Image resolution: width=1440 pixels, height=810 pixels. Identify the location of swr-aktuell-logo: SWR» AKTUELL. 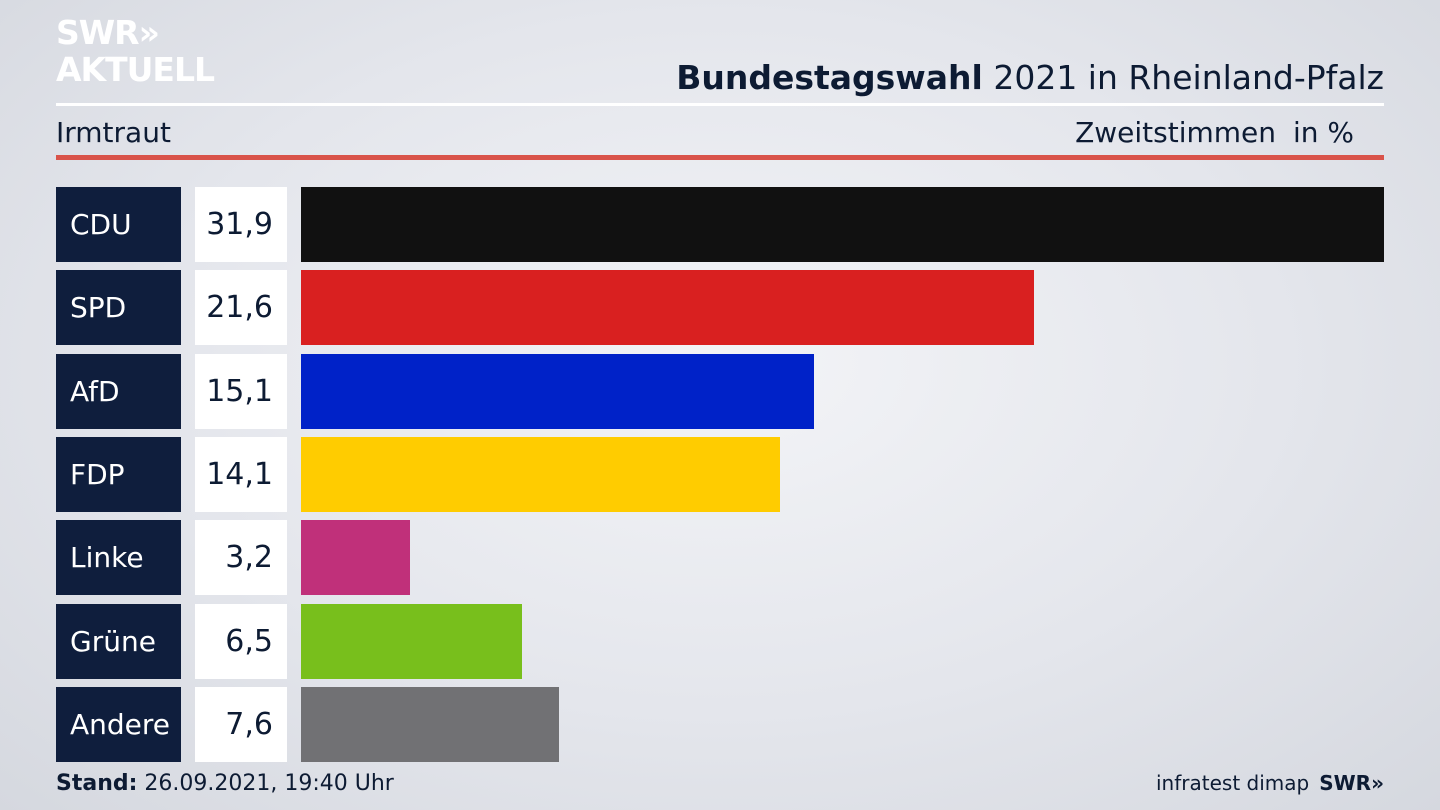
(135, 51).